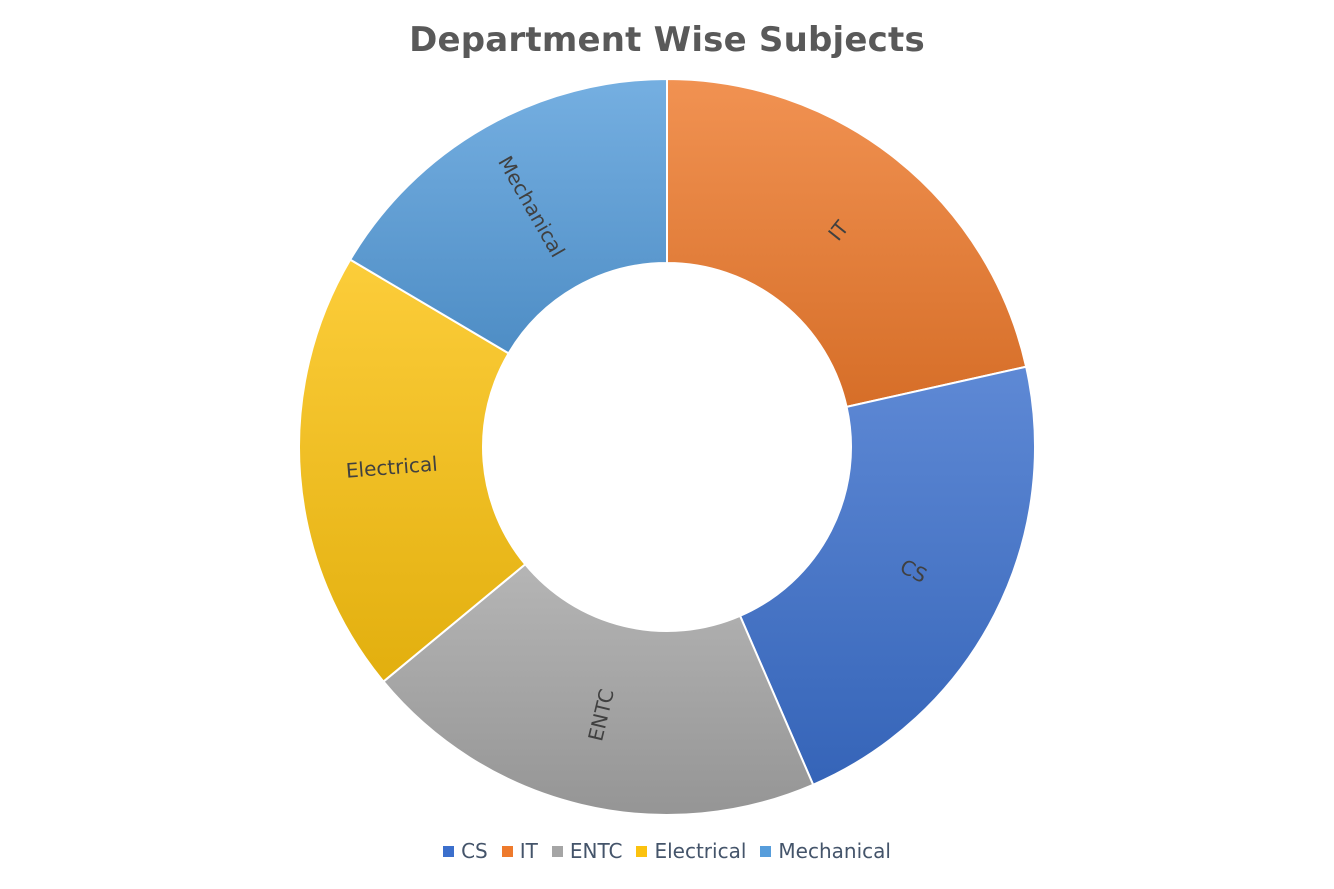 Image resolution: width=1334 pixels, height=889 pixels. Describe the element at coordinates (667, 40) in the screenshot. I see `chart-title: Department Wise Subjects` at that location.